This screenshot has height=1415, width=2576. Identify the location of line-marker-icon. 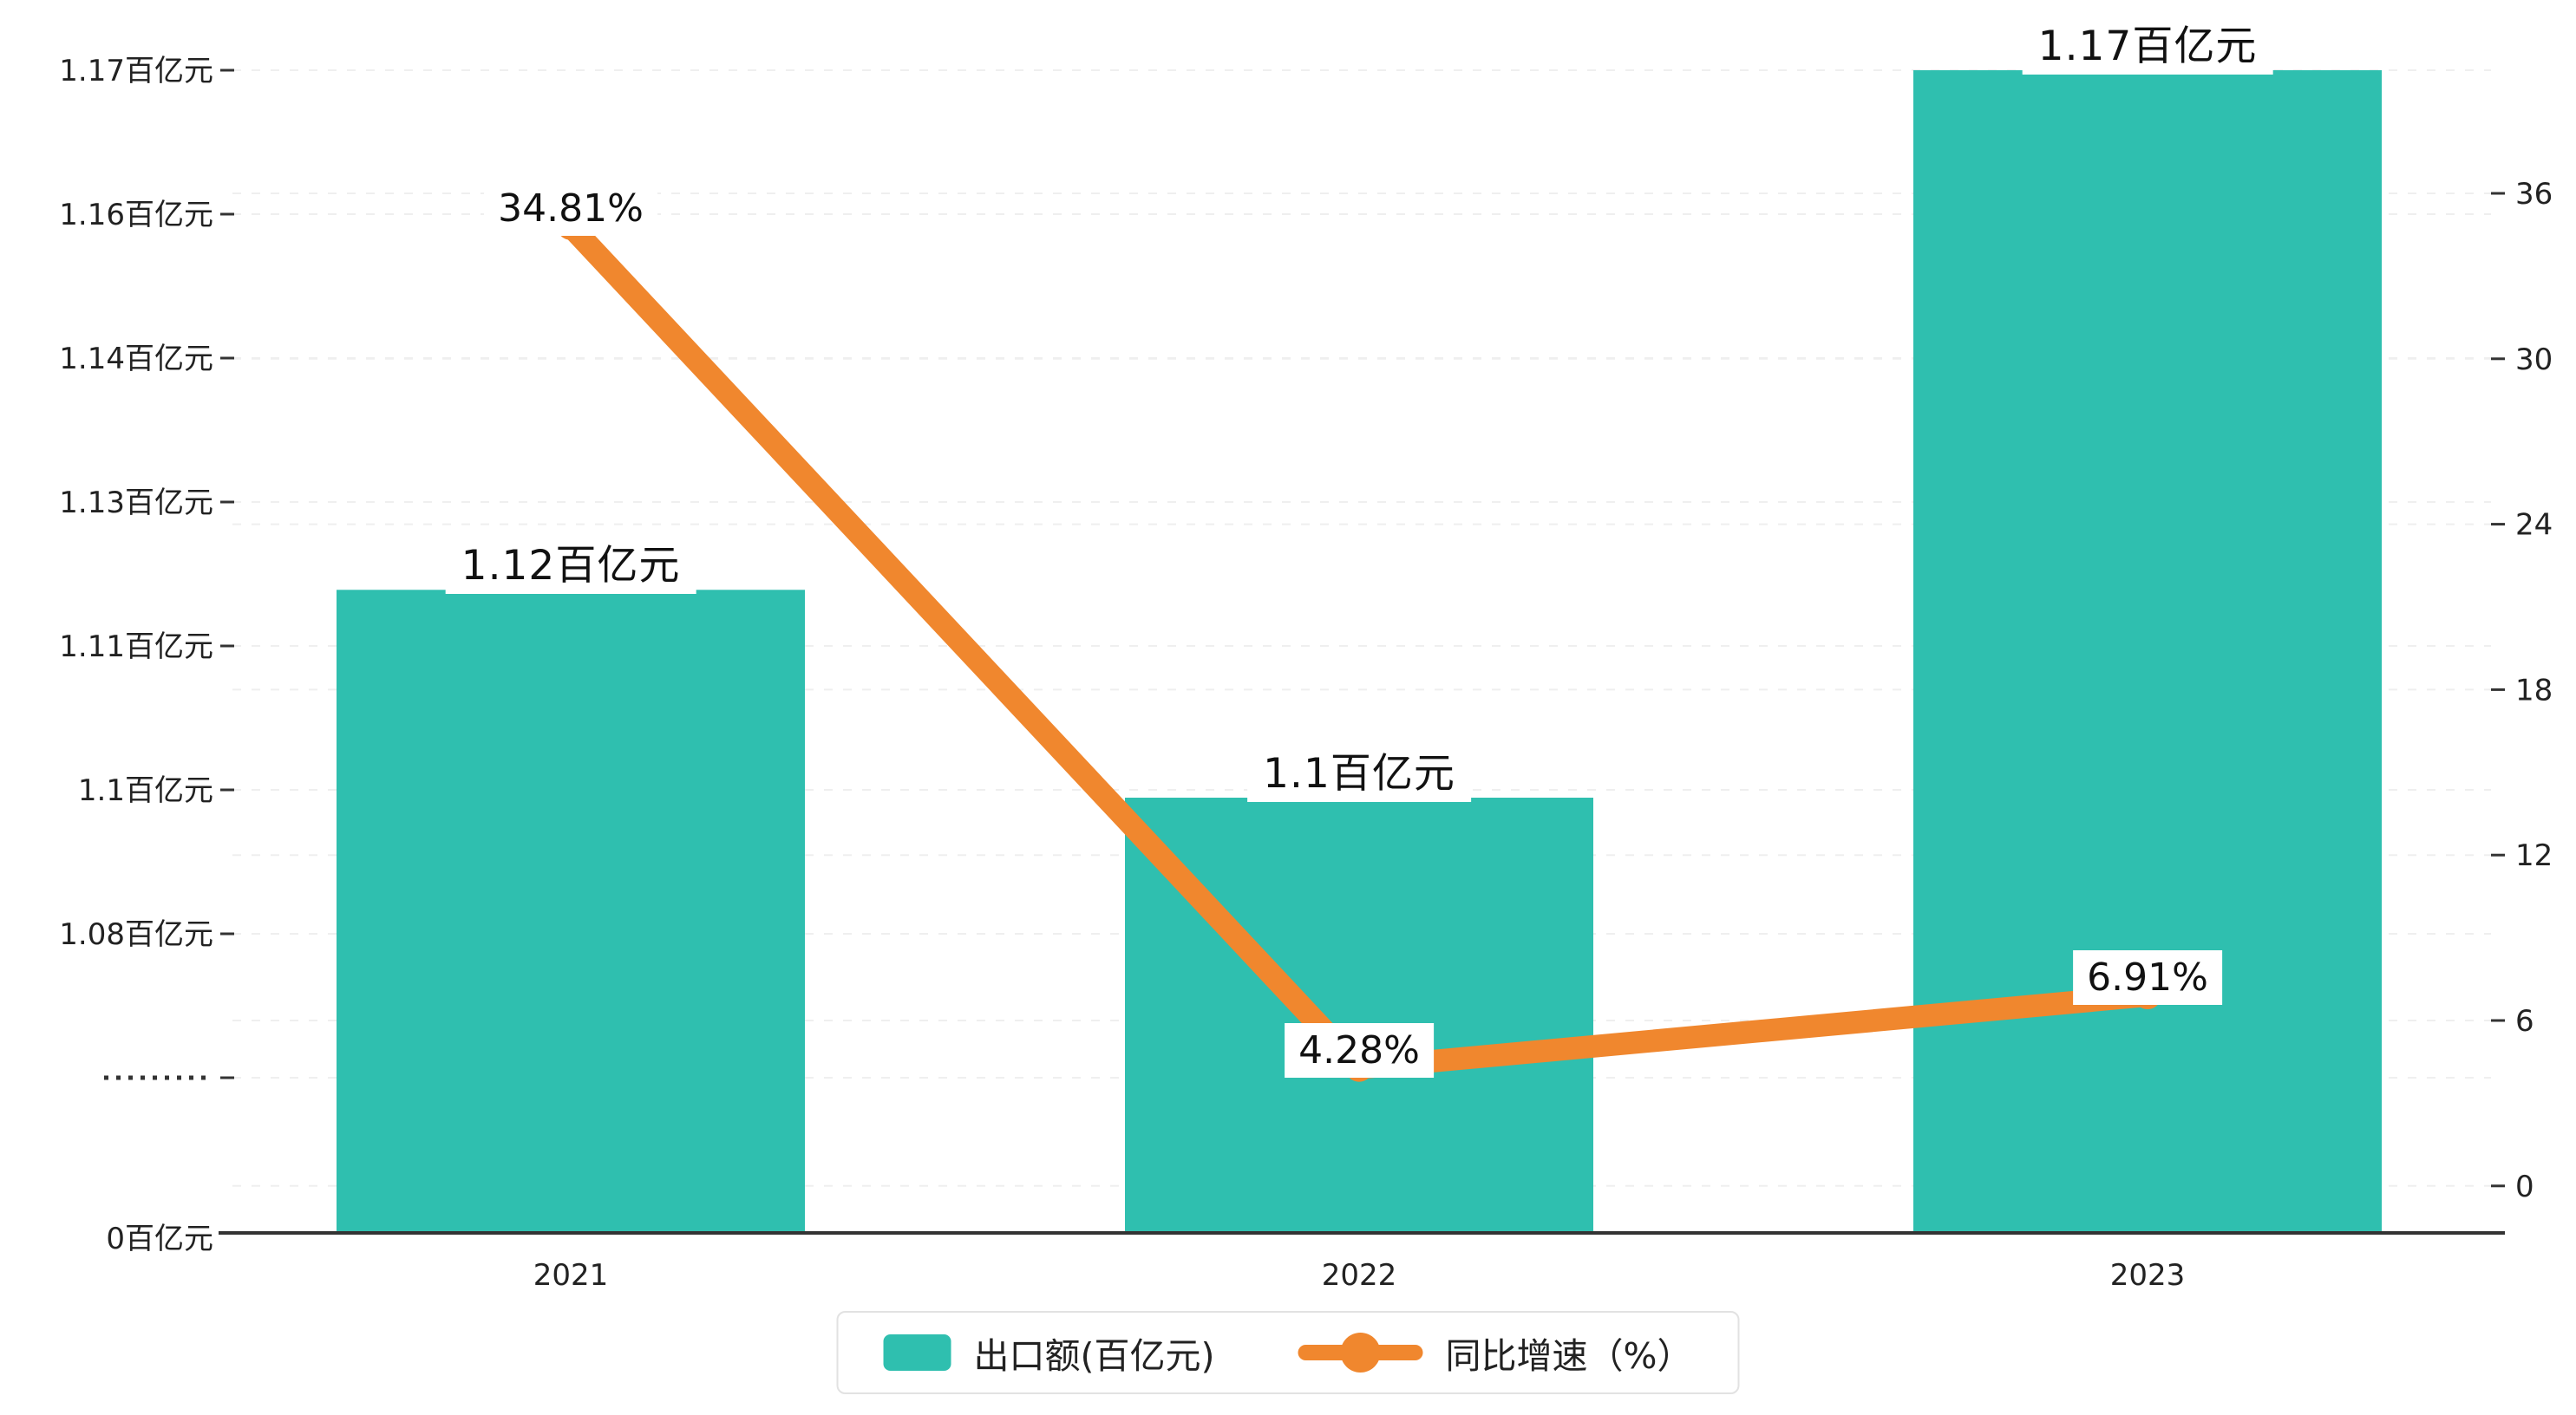
(1360, 1353).